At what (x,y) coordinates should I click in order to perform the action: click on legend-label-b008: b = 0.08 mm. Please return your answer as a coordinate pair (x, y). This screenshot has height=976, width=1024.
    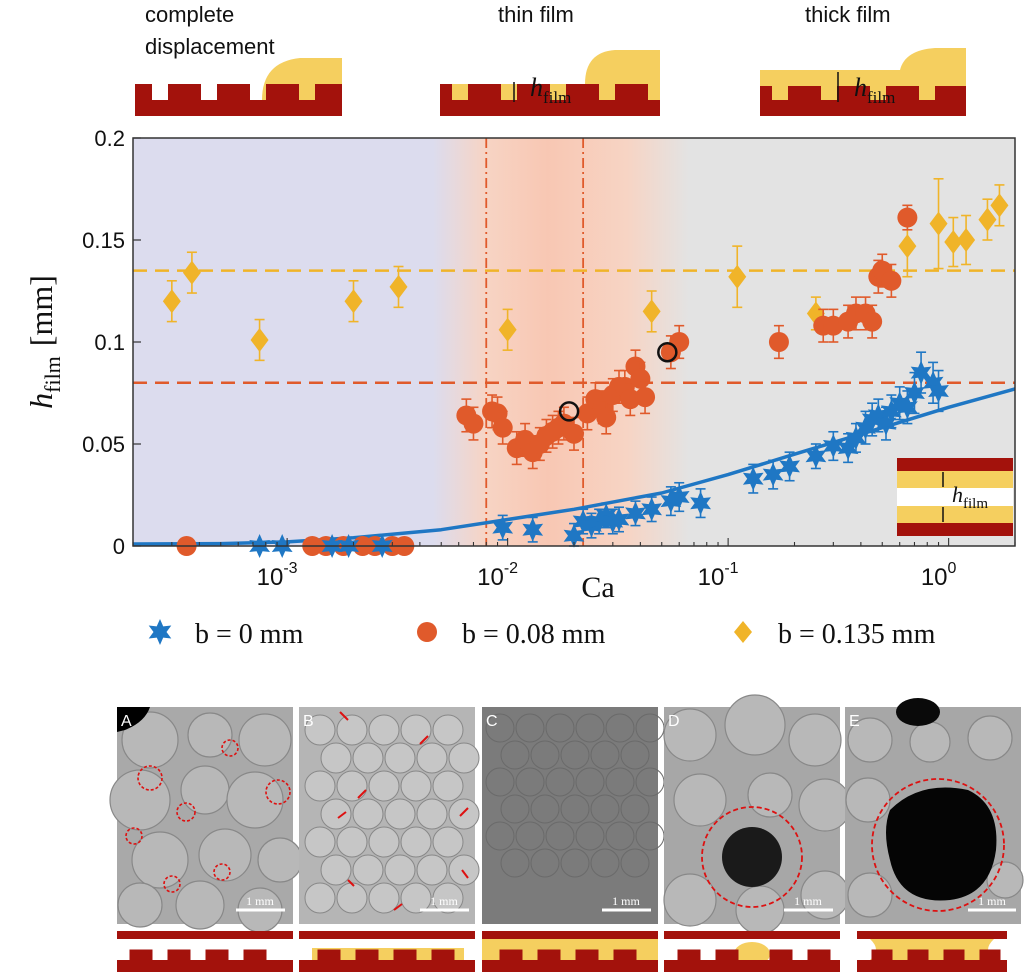
    Looking at the image, I should click on (534, 634).